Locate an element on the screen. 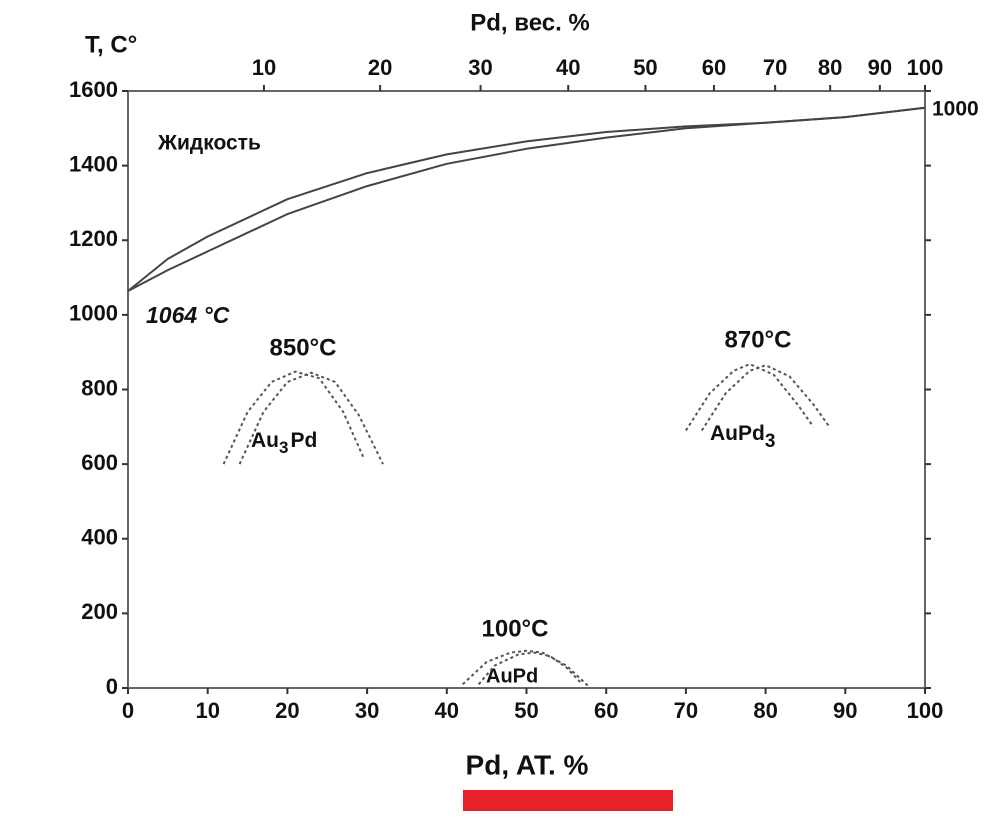 Image resolution: width=1004 pixels, height=822 pixels. top-tick-label: 50 is located at coordinates (645, 67).